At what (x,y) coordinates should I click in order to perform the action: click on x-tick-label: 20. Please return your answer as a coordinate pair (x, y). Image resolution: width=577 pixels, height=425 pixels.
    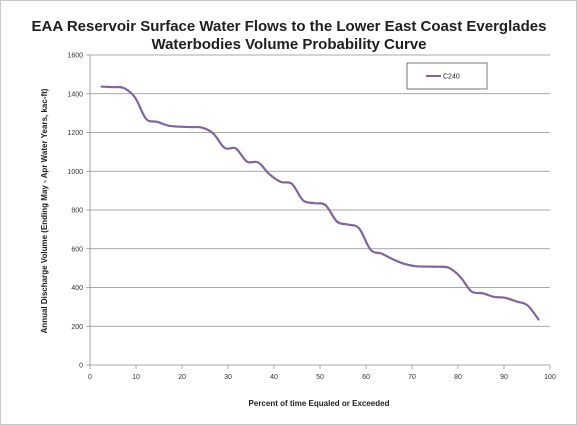
    Looking at the image, I should click on (182, 377).